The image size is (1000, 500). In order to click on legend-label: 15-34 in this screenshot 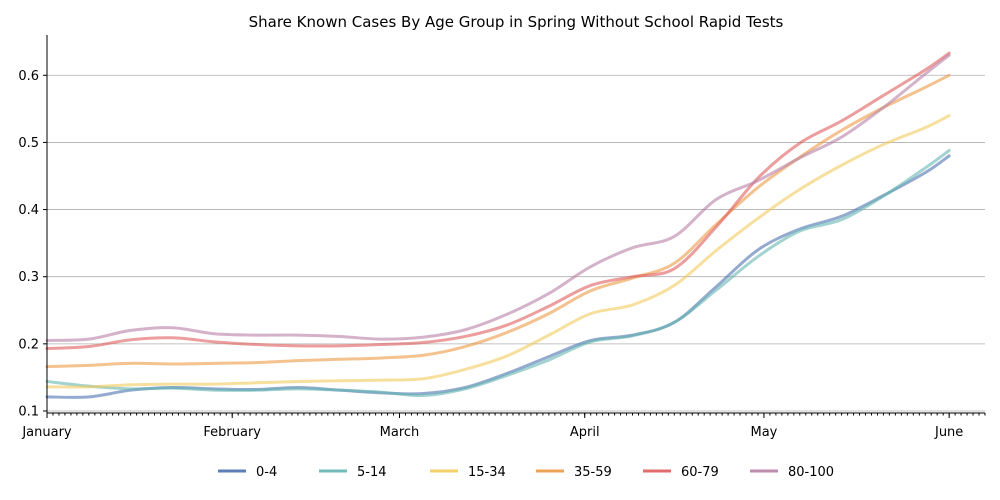, I will do `click(487, 472)`.